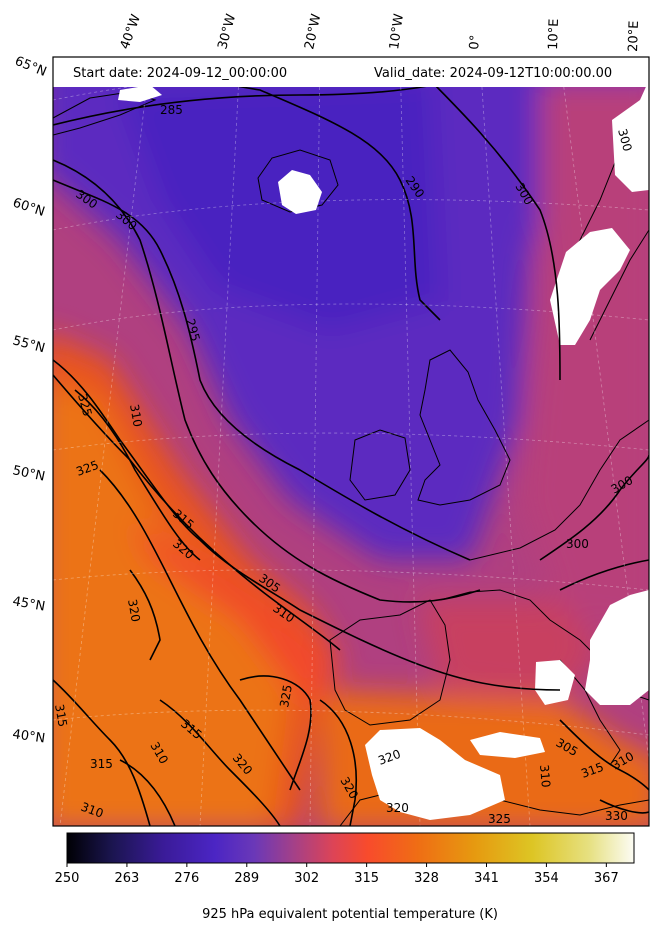 The image size is (659, 940). I want to click on contour-label: 330, so click(616, 816).